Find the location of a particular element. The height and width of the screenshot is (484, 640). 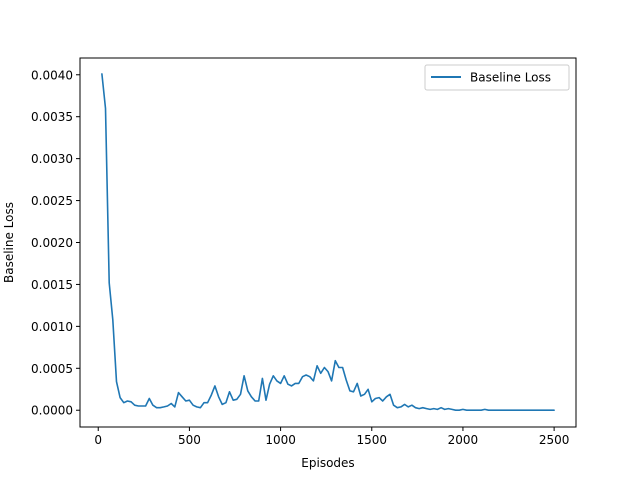

x-axis-label: Episodes is located at coordinates (327, 463).